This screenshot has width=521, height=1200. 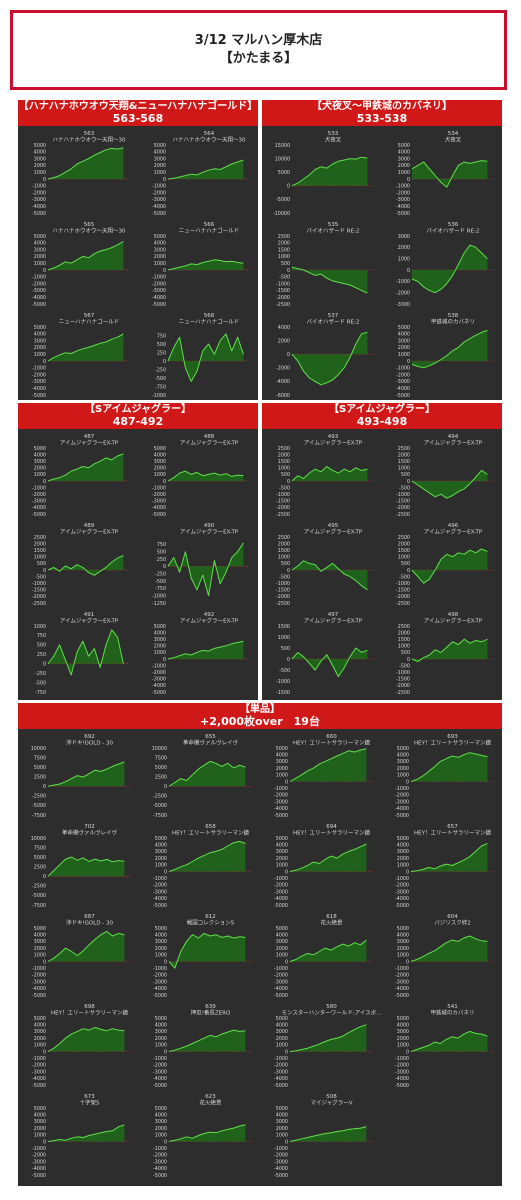 I want to click on group-header: 【Sアイムジャグラー】 493-498, so click(x=382, y=416).